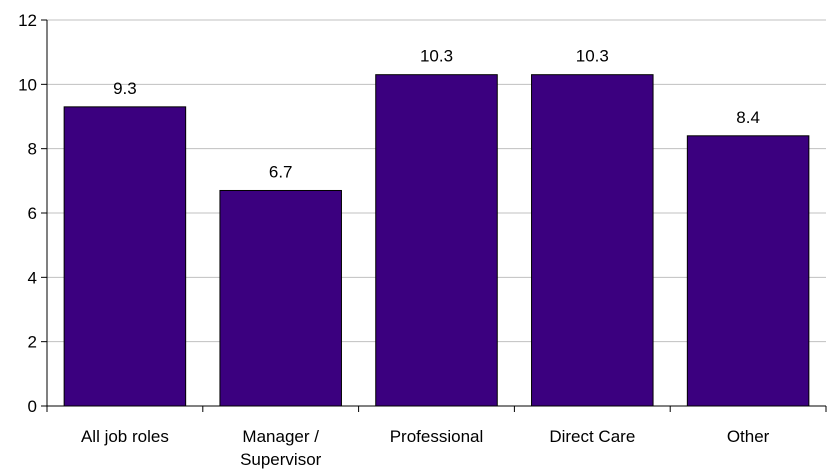  I want to click on data-label: 9.3, so click(125, 88).